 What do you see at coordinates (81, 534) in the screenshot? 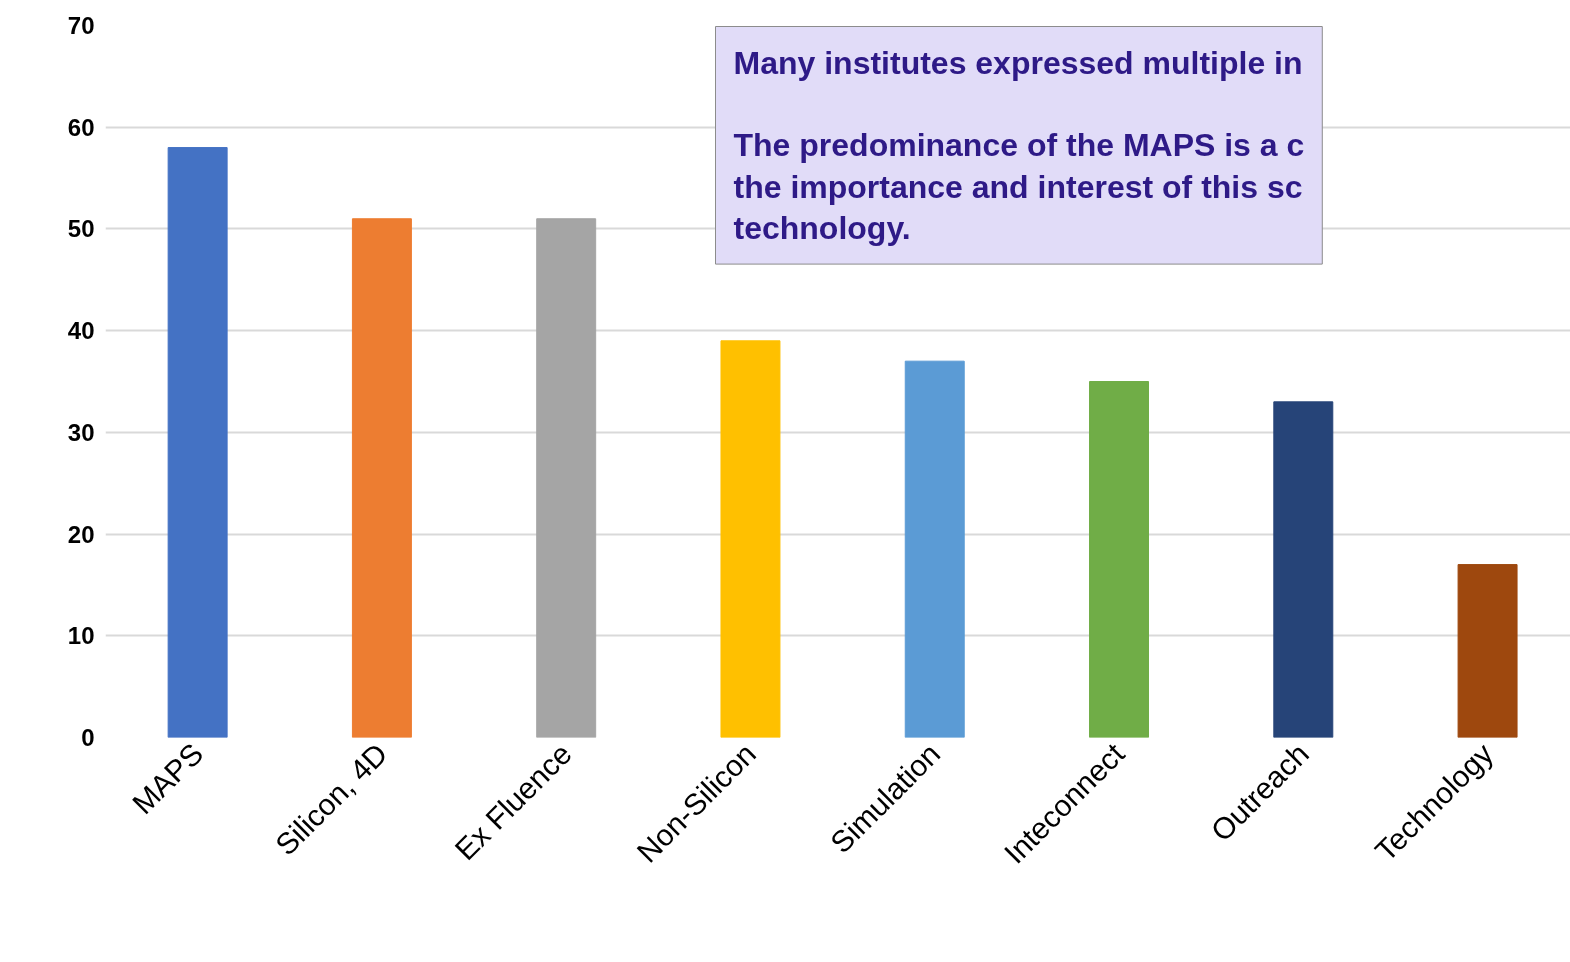
I see `y-tick-label: 20` at bounding box center [81, 534].